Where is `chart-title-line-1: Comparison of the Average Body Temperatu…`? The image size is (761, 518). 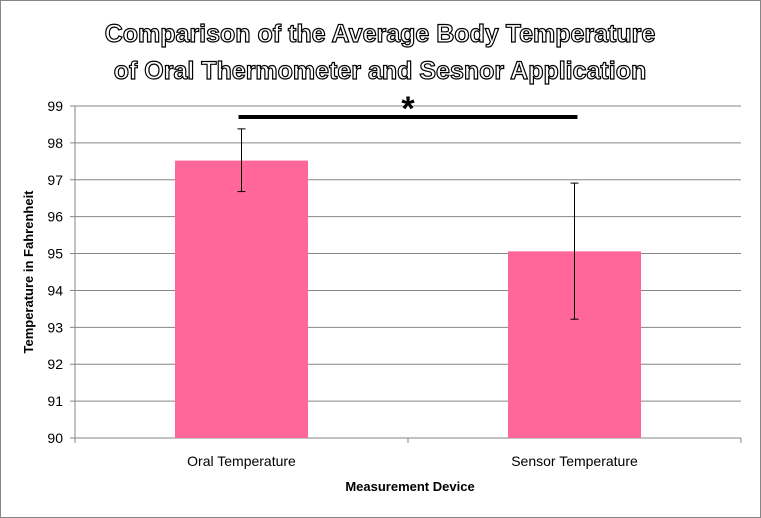
chart-title-line-1: Comparison of the Average Body Temperatu… is located at coordinates (380, 34).